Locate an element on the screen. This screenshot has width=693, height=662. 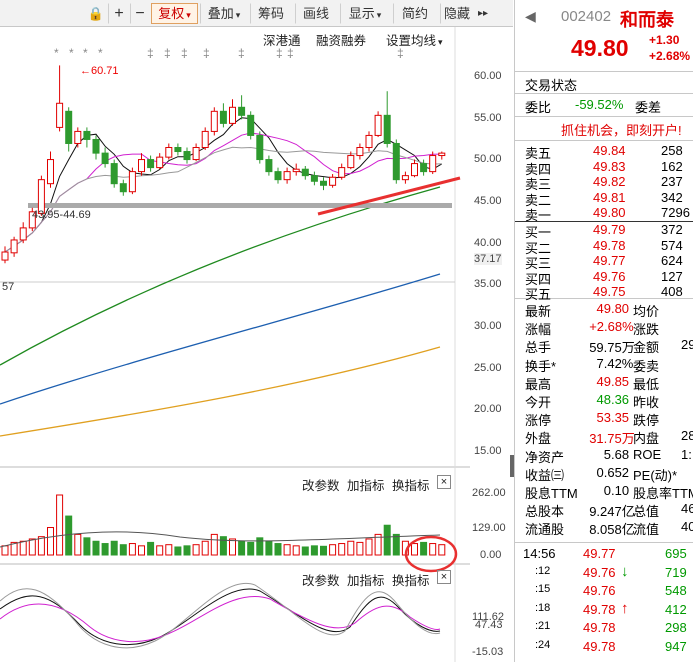
stat-label: 净资产 is located at coordinates (545, 457).